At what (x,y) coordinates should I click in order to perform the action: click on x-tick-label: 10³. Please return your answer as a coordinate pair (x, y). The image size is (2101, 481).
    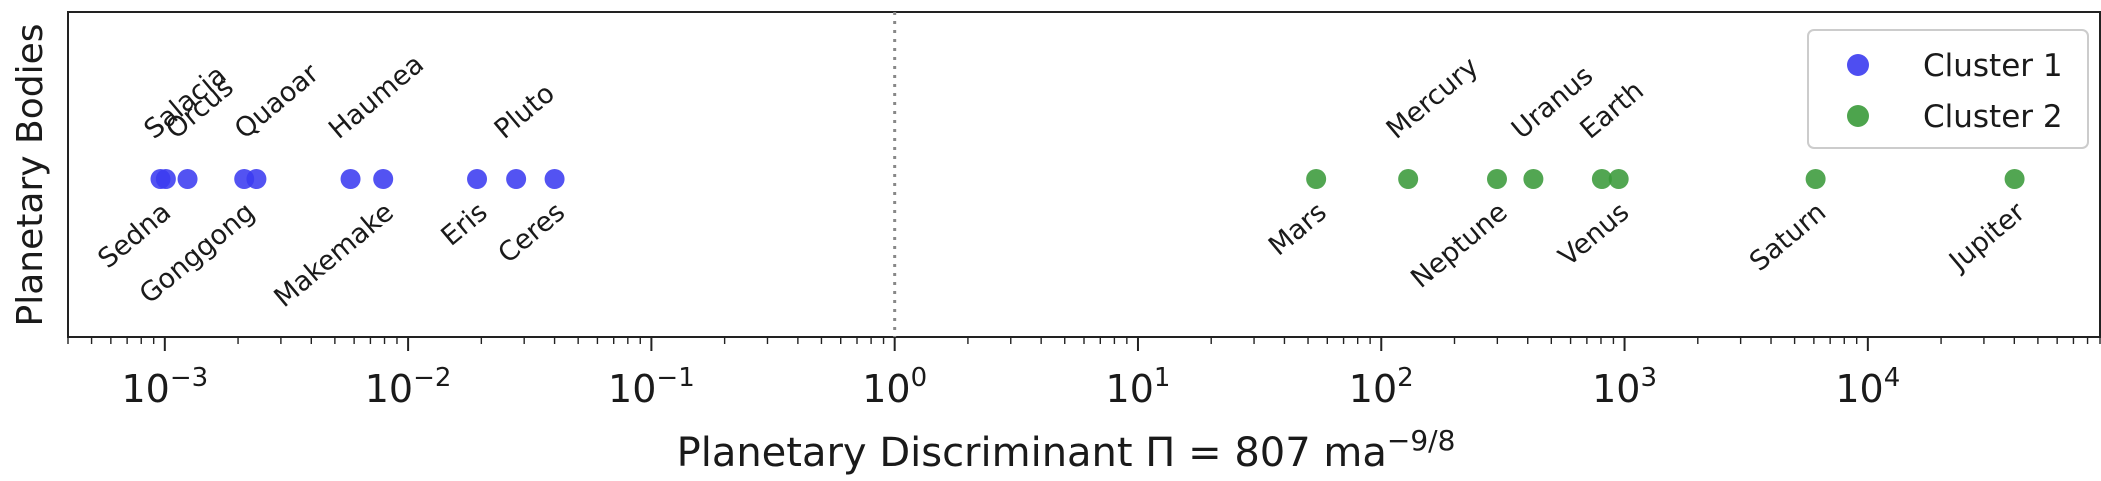
    Looking at the image, I should click on (1624, 387).